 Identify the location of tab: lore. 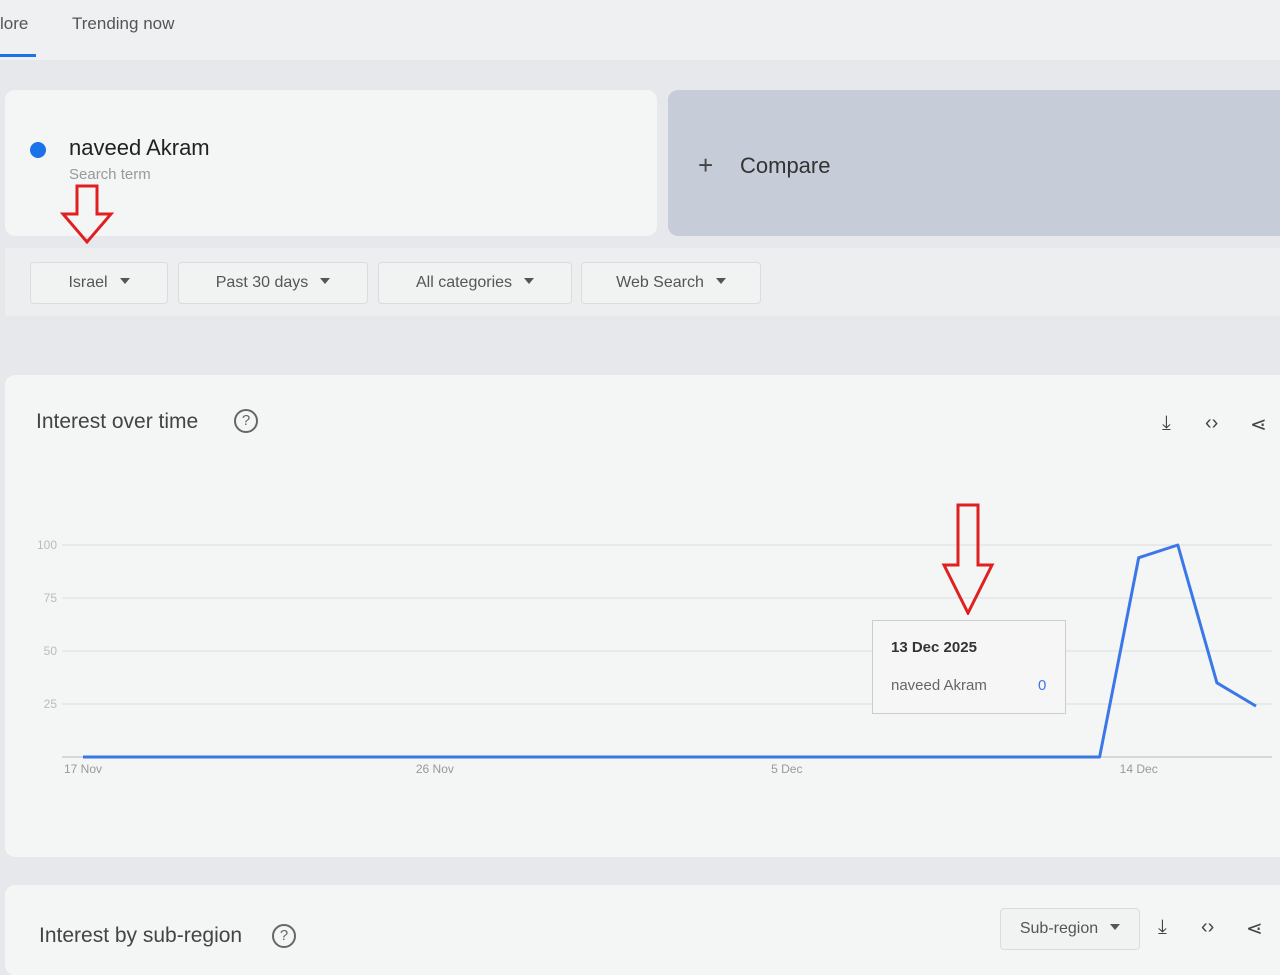
(14, 23).